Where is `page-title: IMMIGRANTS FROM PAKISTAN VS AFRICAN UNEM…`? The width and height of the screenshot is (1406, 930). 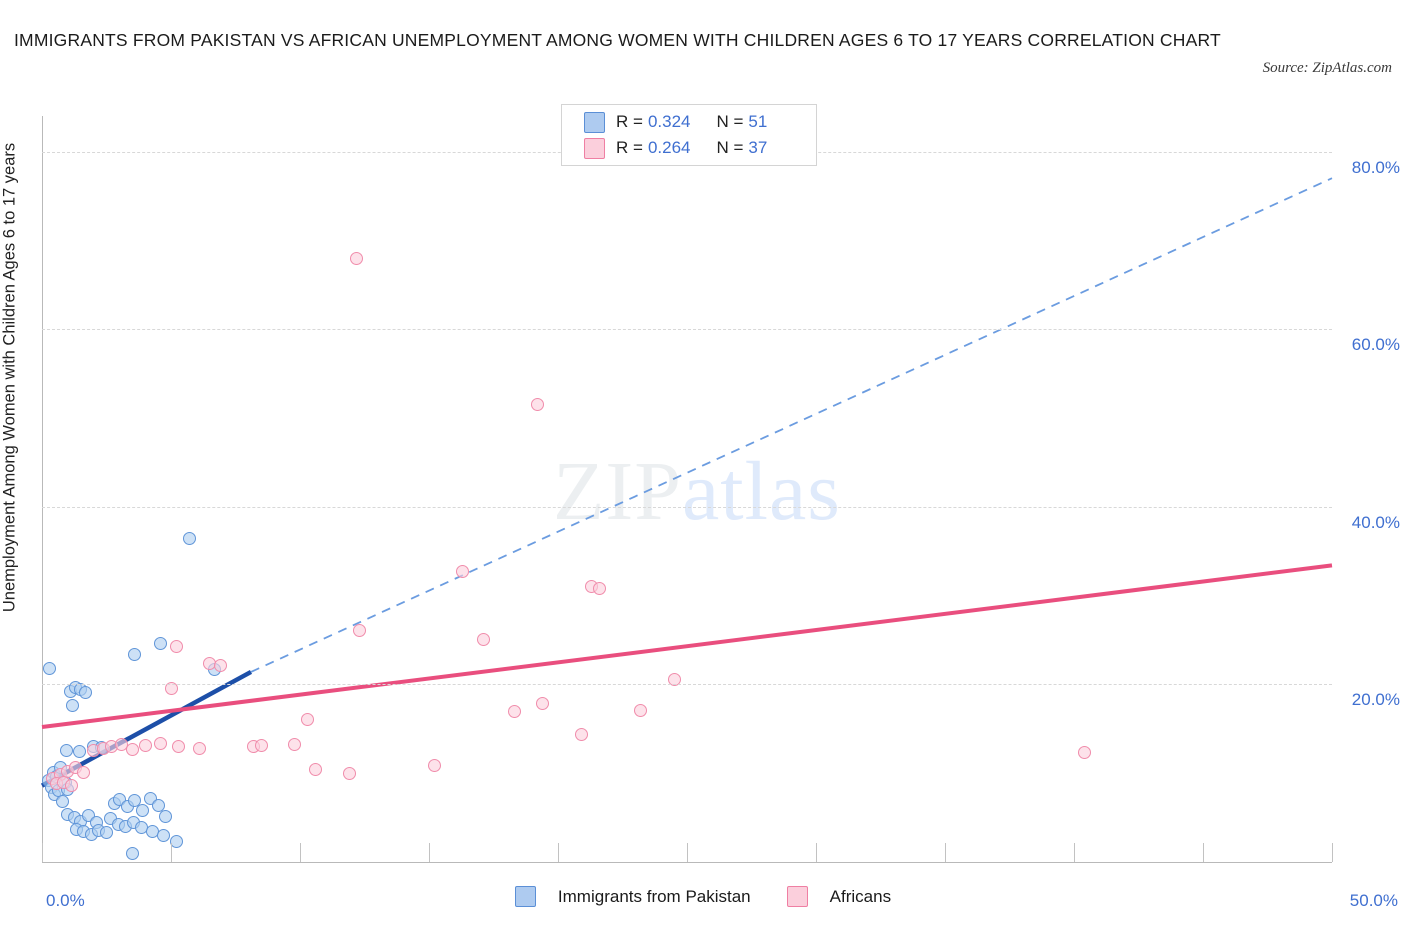 page-title: IMMIGRANTS FROM PAKISTAN VS AFRICAN UNEM… is located at coordinates (617, 40).